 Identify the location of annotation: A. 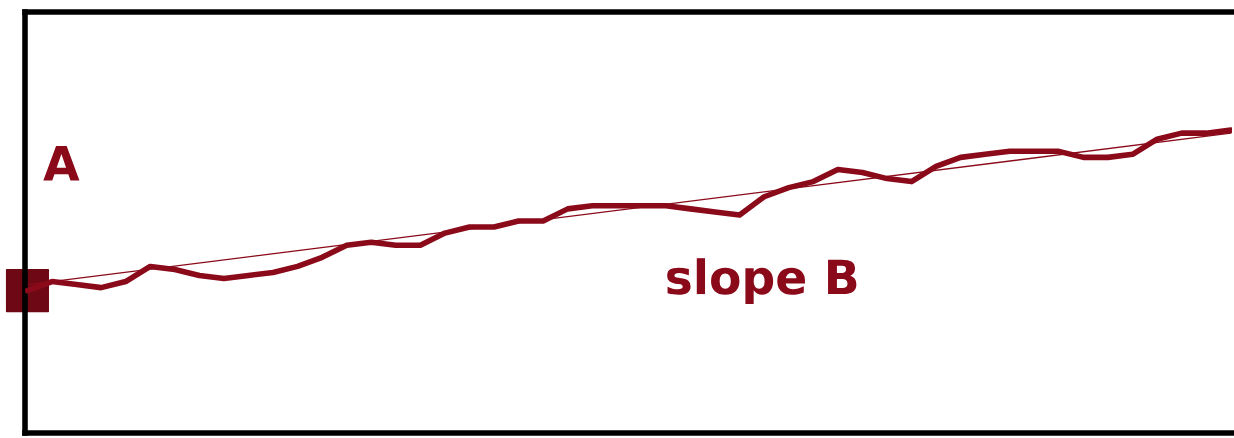
(61, 163).